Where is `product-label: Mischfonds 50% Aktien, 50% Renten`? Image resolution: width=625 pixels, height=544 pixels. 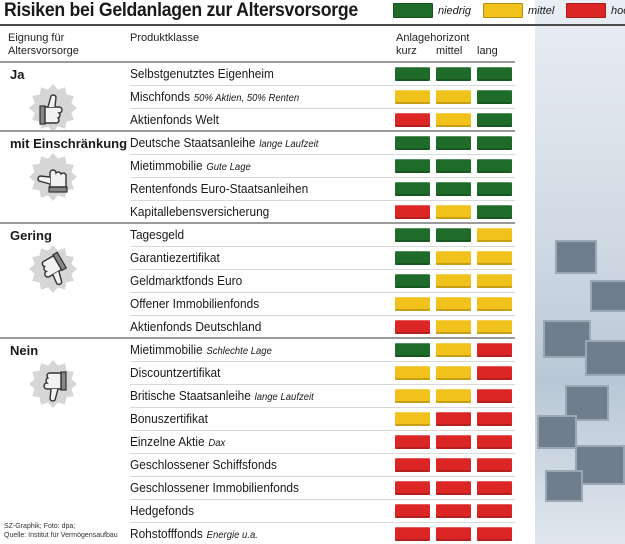
product-label: Mischfonds 50% Aktien, 50% Renten is located at coordinates (214, 97).